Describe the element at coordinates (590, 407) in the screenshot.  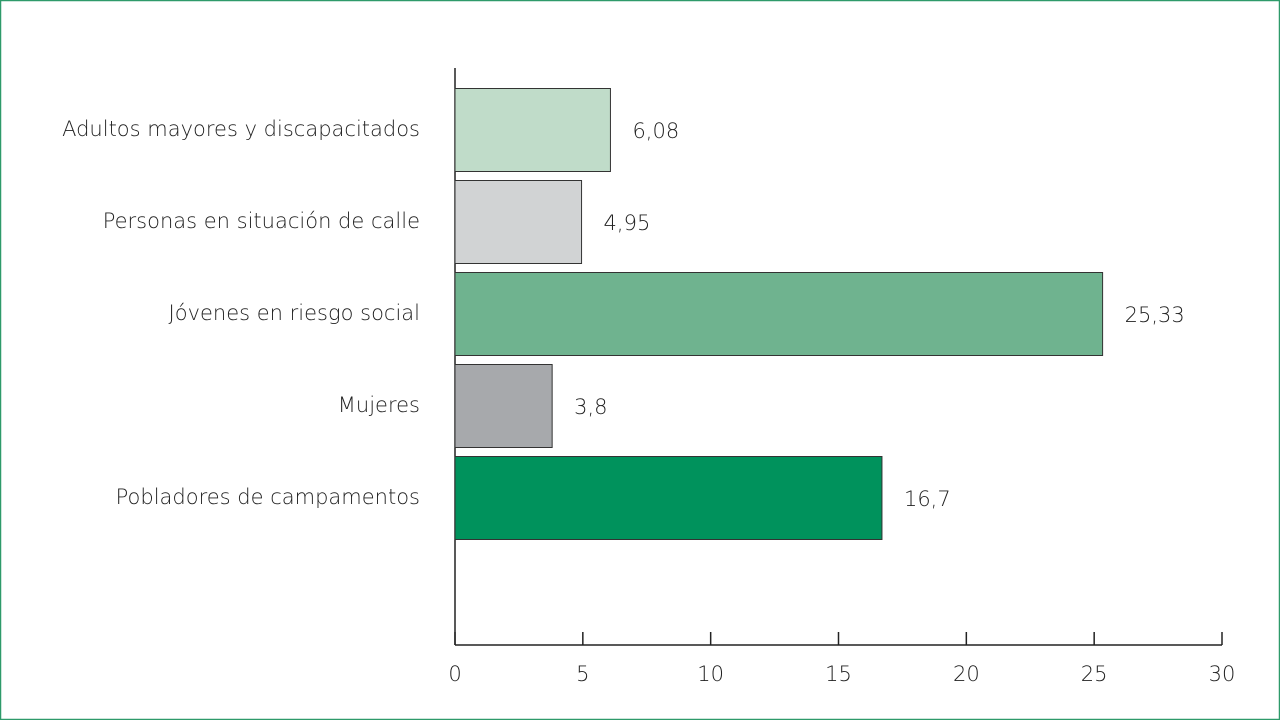
I see `data-label: 3,8` at that location.